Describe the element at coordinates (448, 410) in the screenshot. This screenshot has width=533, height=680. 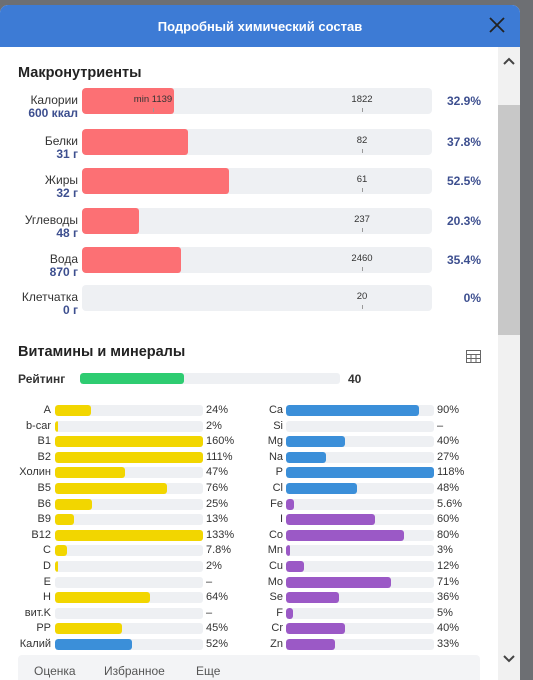
I see `percent-label: 90%` at that location.